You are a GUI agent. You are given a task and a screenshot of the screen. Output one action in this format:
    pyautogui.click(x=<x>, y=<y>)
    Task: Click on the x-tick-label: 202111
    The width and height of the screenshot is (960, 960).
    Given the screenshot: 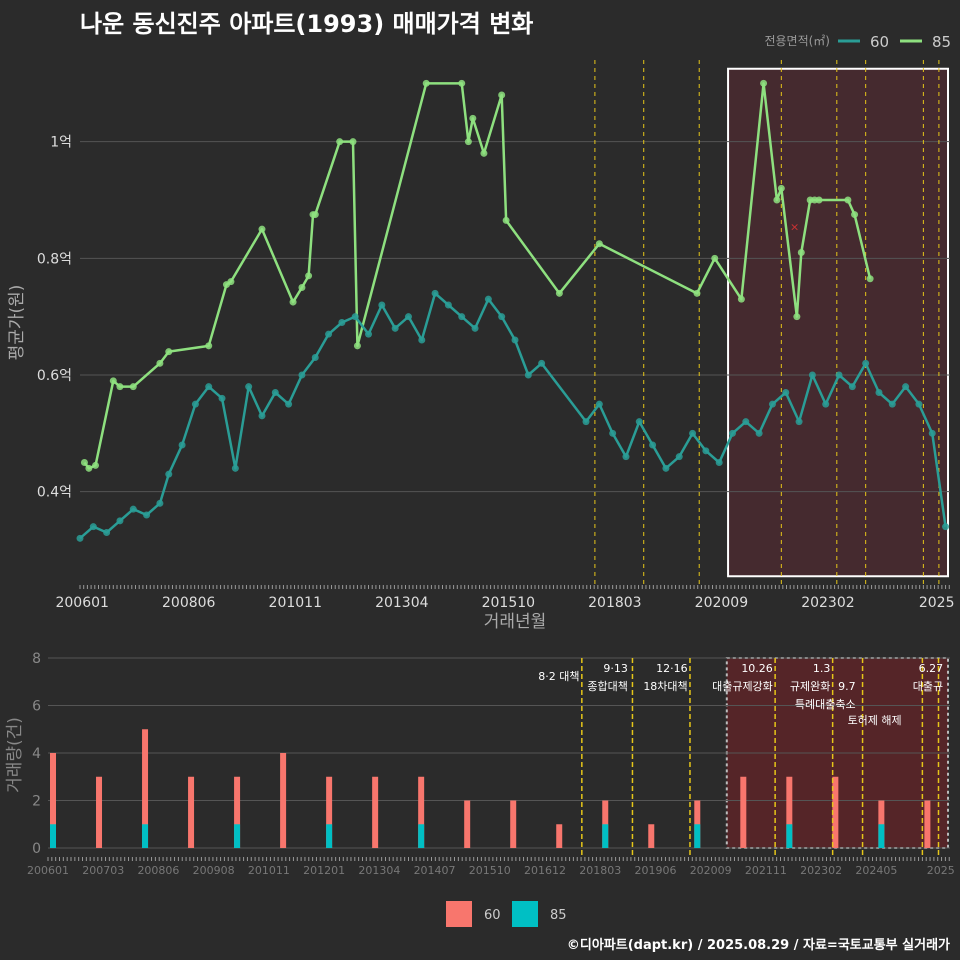 What is the action you would take?
    pyautogui.click(x=766, y=870)
    